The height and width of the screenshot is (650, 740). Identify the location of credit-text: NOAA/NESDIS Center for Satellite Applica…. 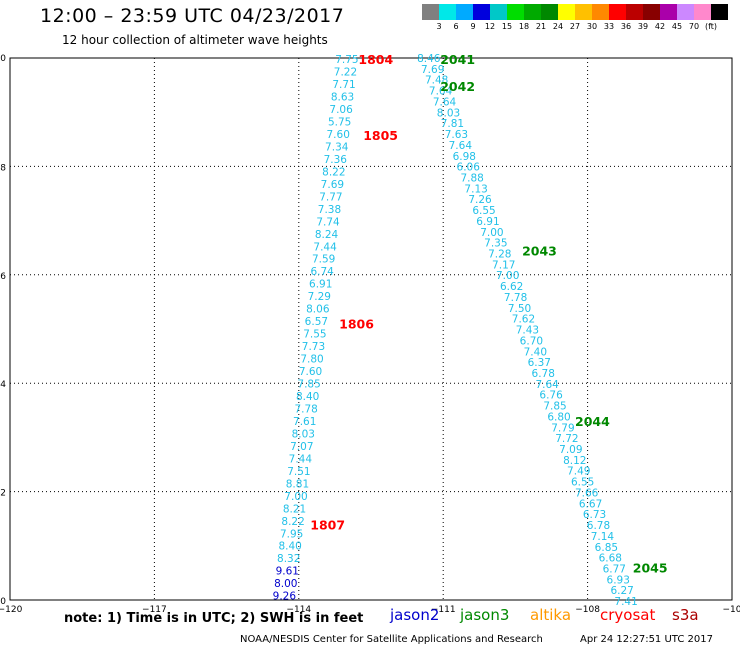
(391, 639).